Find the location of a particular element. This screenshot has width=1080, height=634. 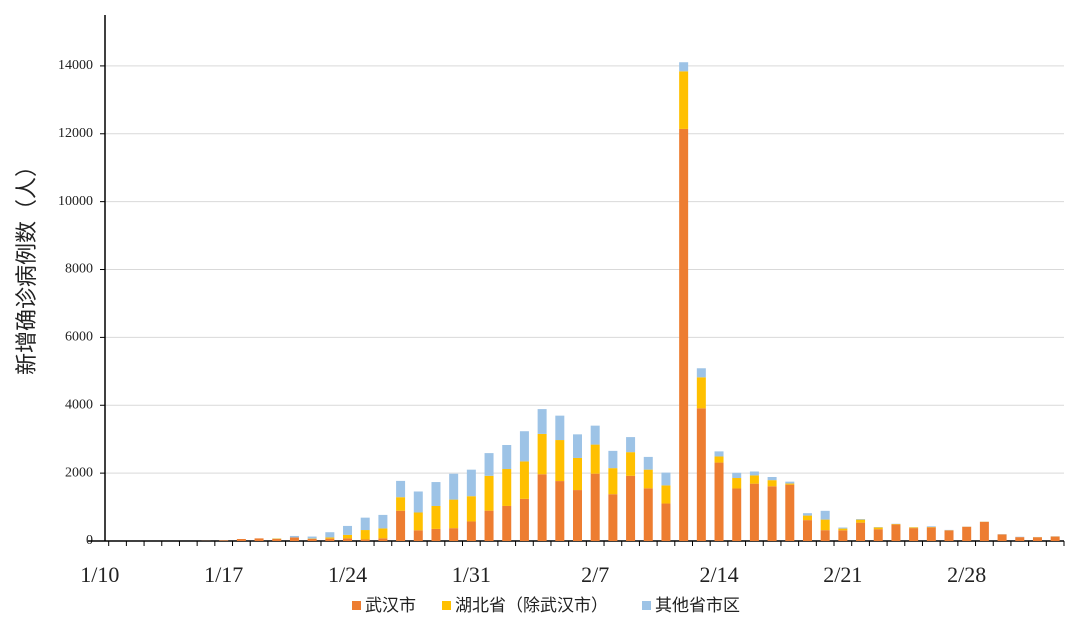

y-tick-label: 14000 is located at coordinates (75, 65).